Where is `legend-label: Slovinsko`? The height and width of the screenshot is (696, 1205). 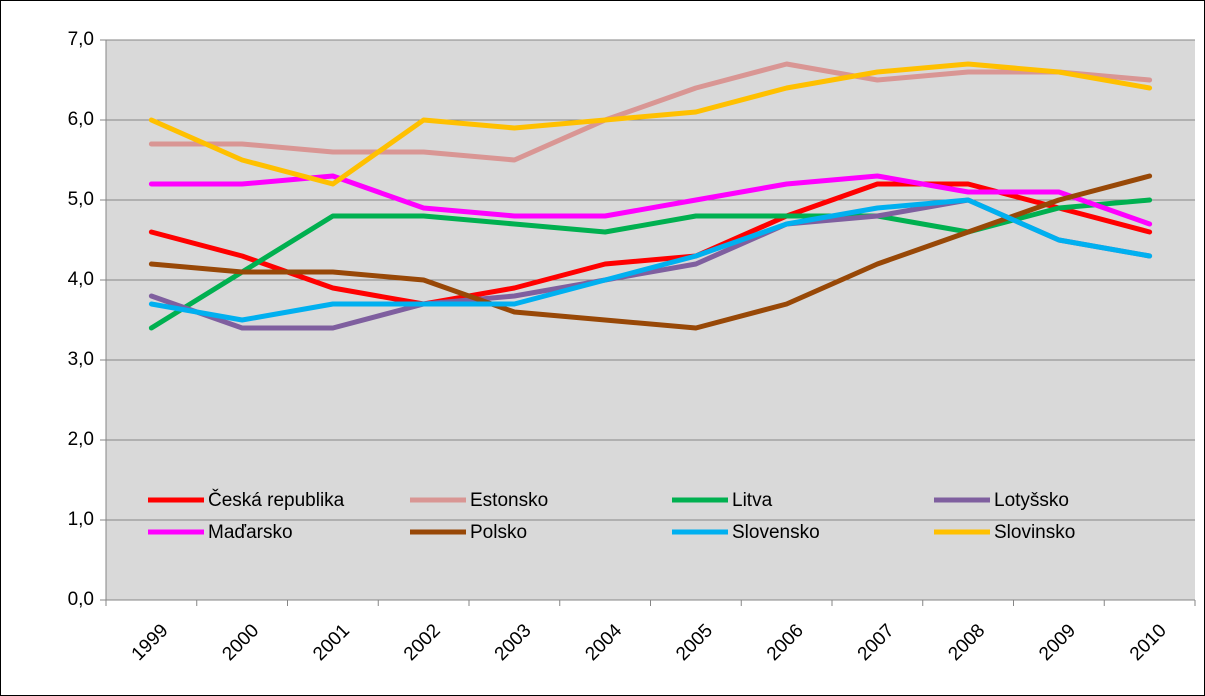
legend-label: Slovinsko is located at coordinates (1034, 532).